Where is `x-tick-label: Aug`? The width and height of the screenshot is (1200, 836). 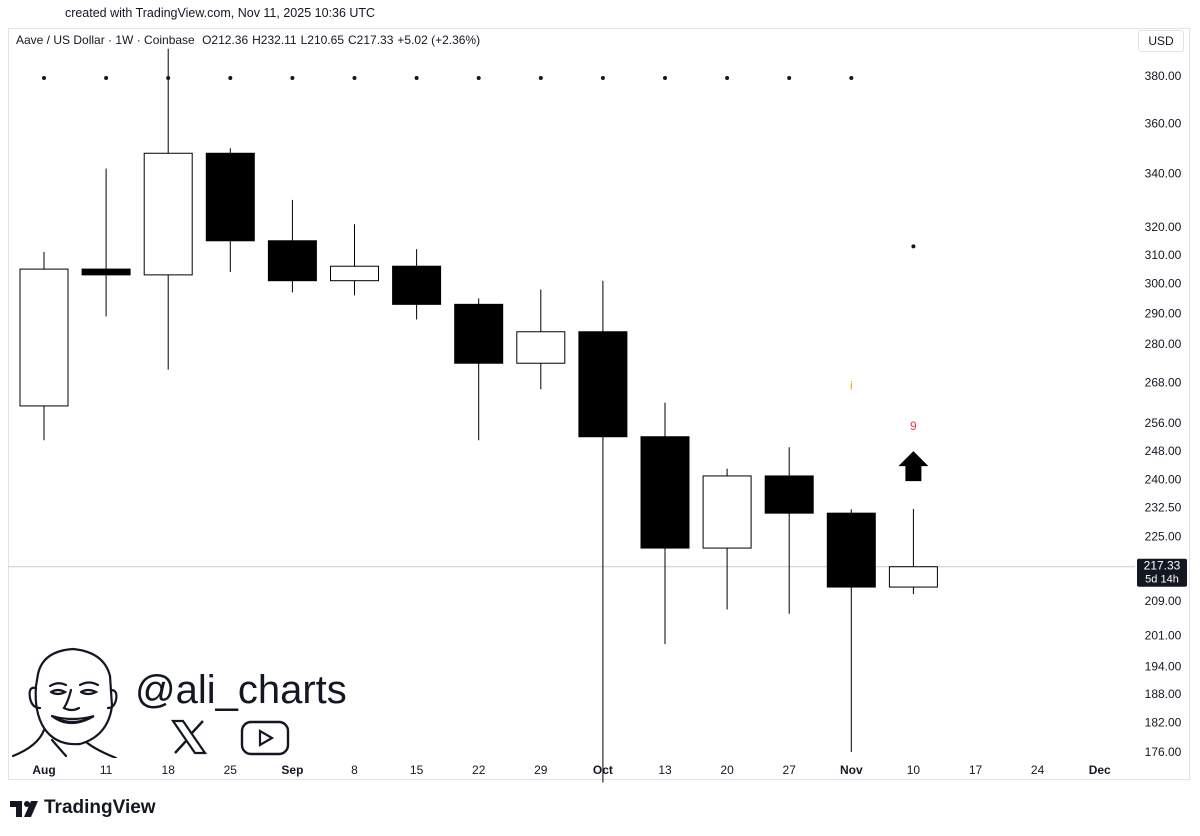 x-tick-label: Aug is located at coordinates (43, 770).